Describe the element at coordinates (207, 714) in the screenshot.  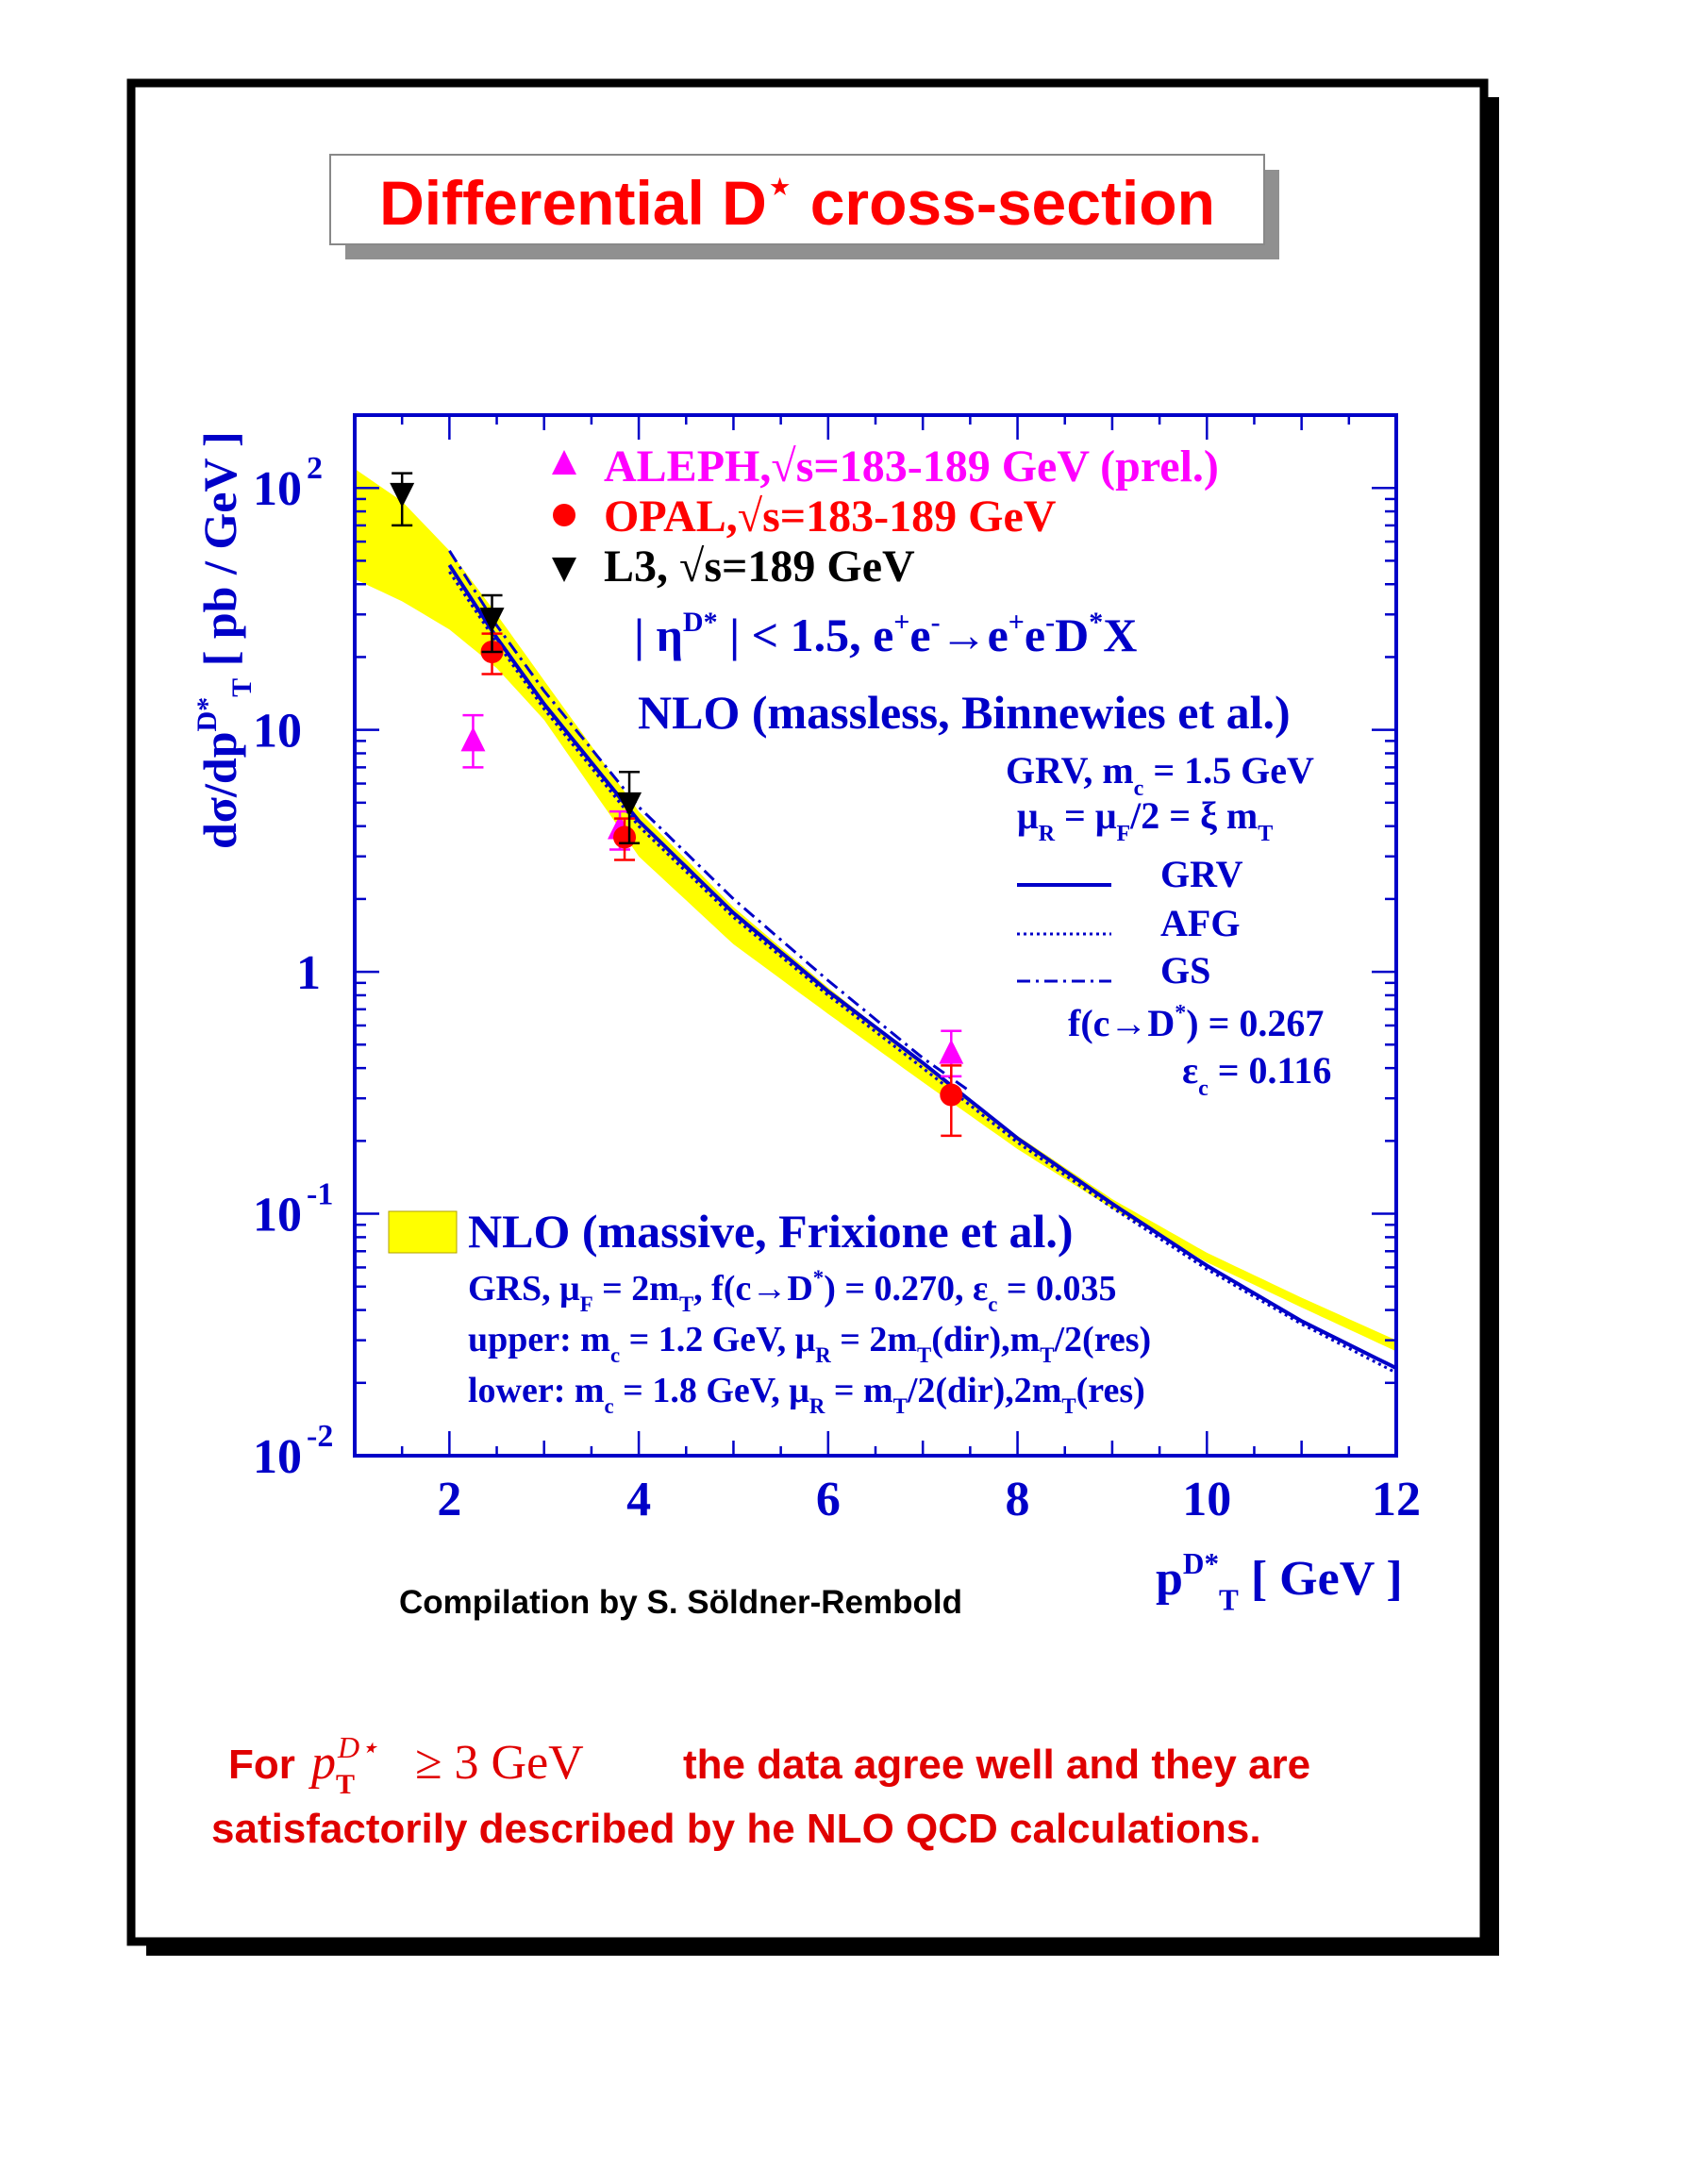
I see `y-axis-label-part: D*` at that location.